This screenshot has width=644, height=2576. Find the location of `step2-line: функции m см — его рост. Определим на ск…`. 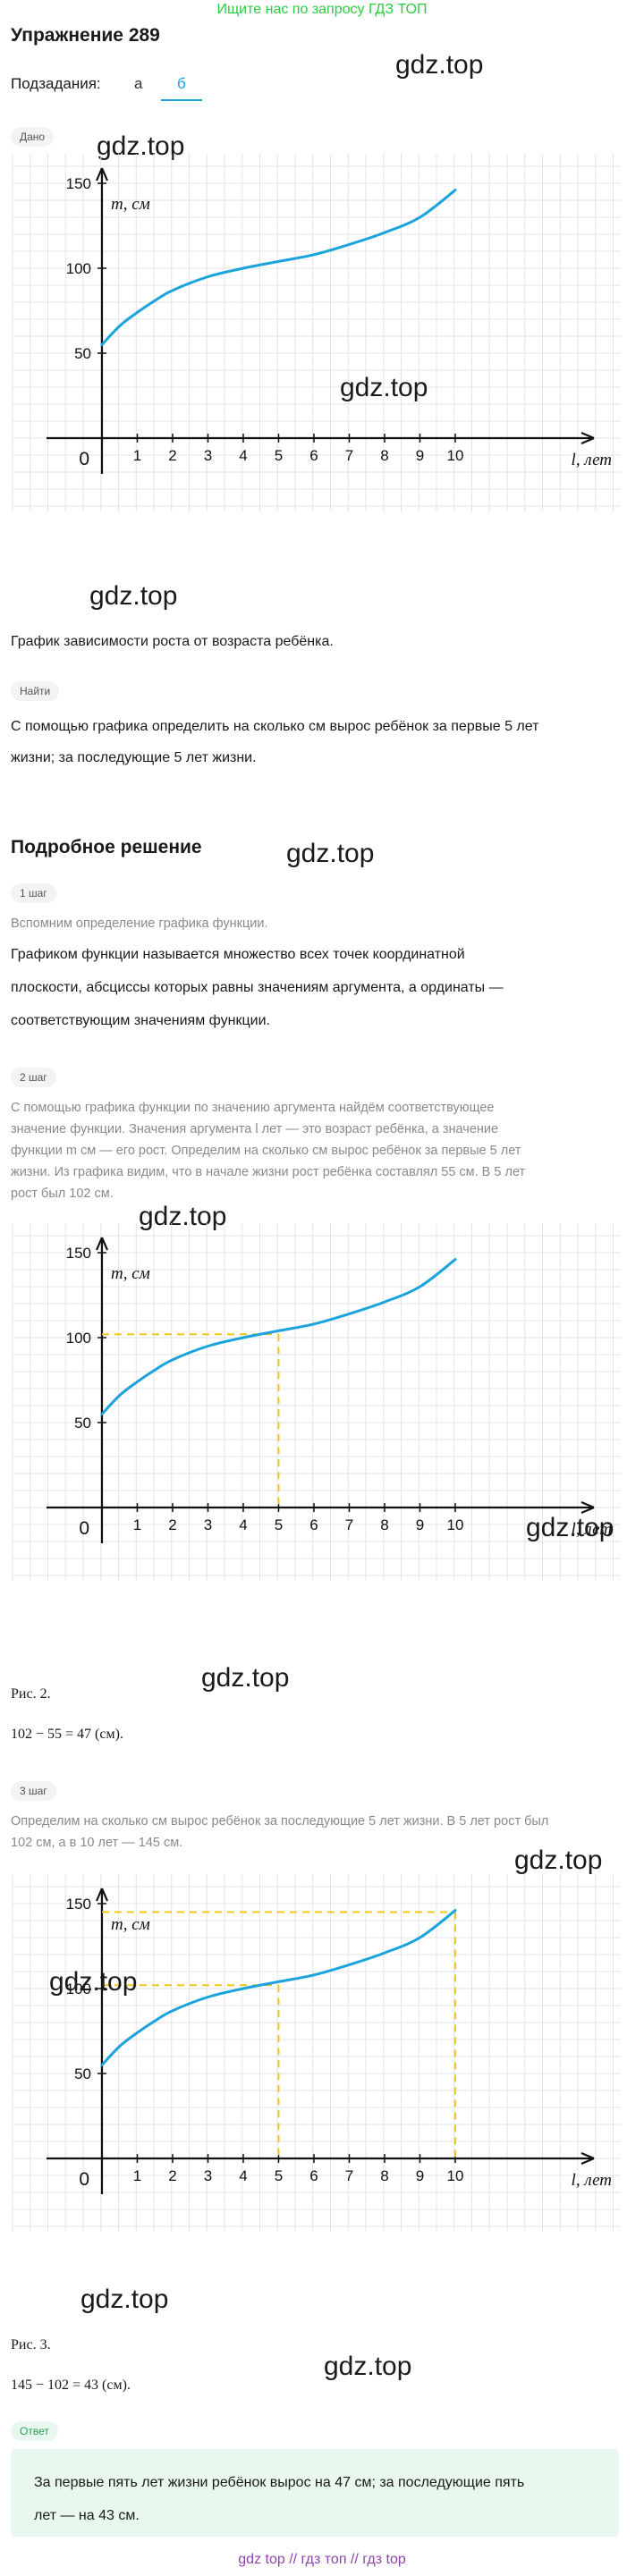

step2-line: функции m см — его рост. Определим на ск… is located at coordinates (266, 1151).